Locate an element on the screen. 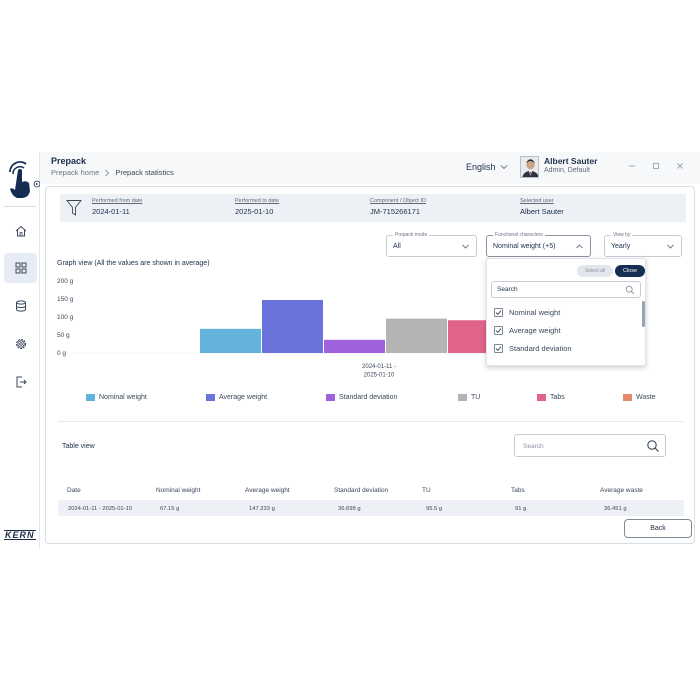 The width and height of the screenshot is (700, 700). legend-item: Standard deviation is located at coordinates (361, 397).